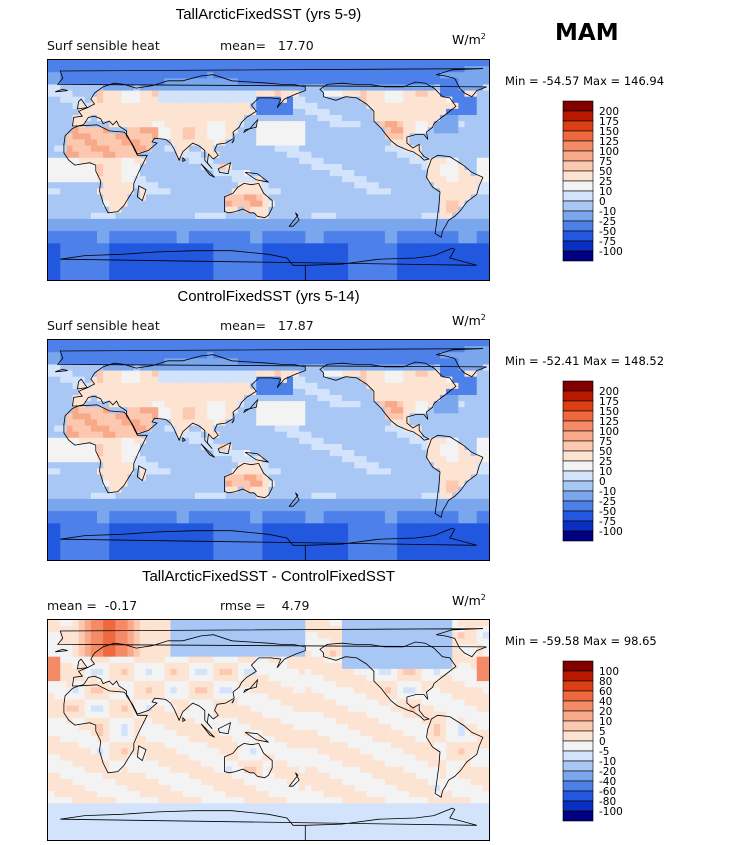  What do you see at coordinates (522, 361) in the screenshot?
I see `panel-2-min-label: Min =` at bounding box center [522, 361].